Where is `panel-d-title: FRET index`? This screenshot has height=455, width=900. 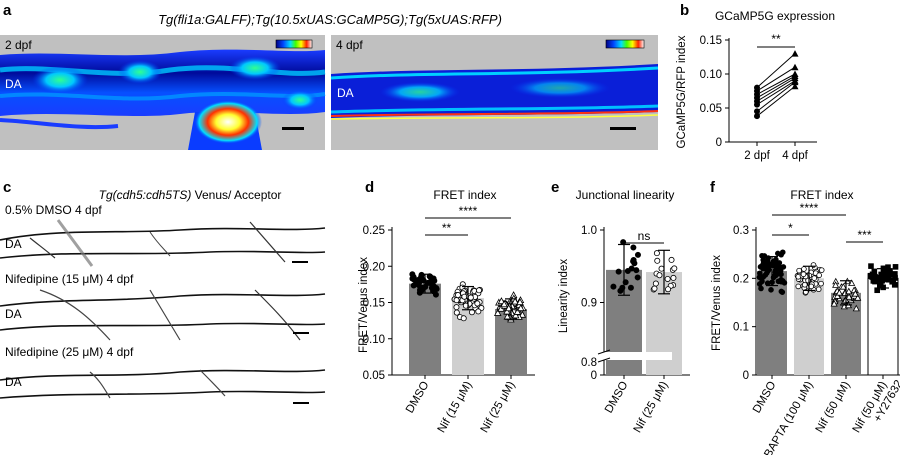
panel-d-title: FRET index is located at coordinates (464, 195).